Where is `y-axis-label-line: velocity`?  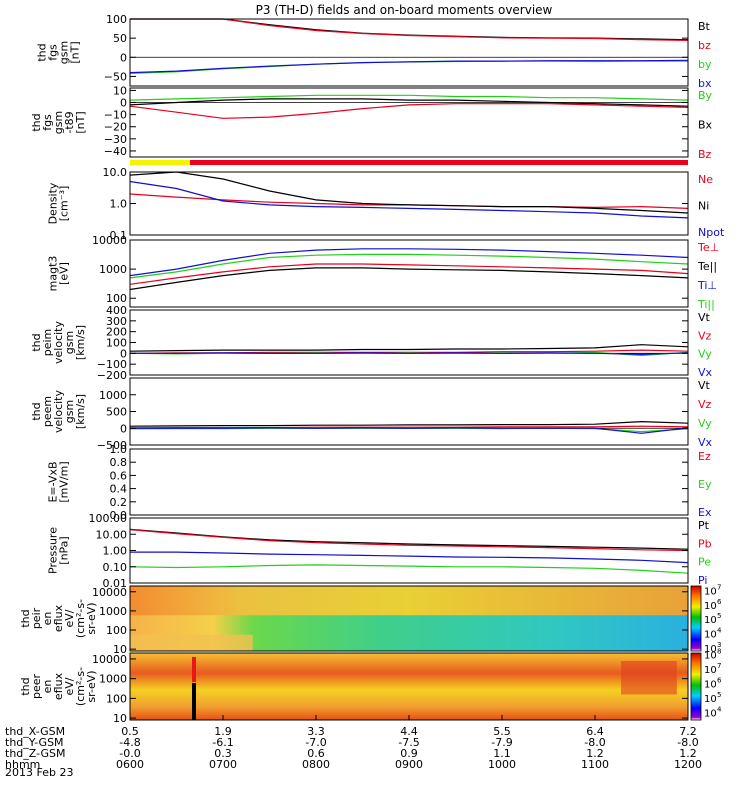
y-axis-label-line: velocity is located at coordinates (58, 411).